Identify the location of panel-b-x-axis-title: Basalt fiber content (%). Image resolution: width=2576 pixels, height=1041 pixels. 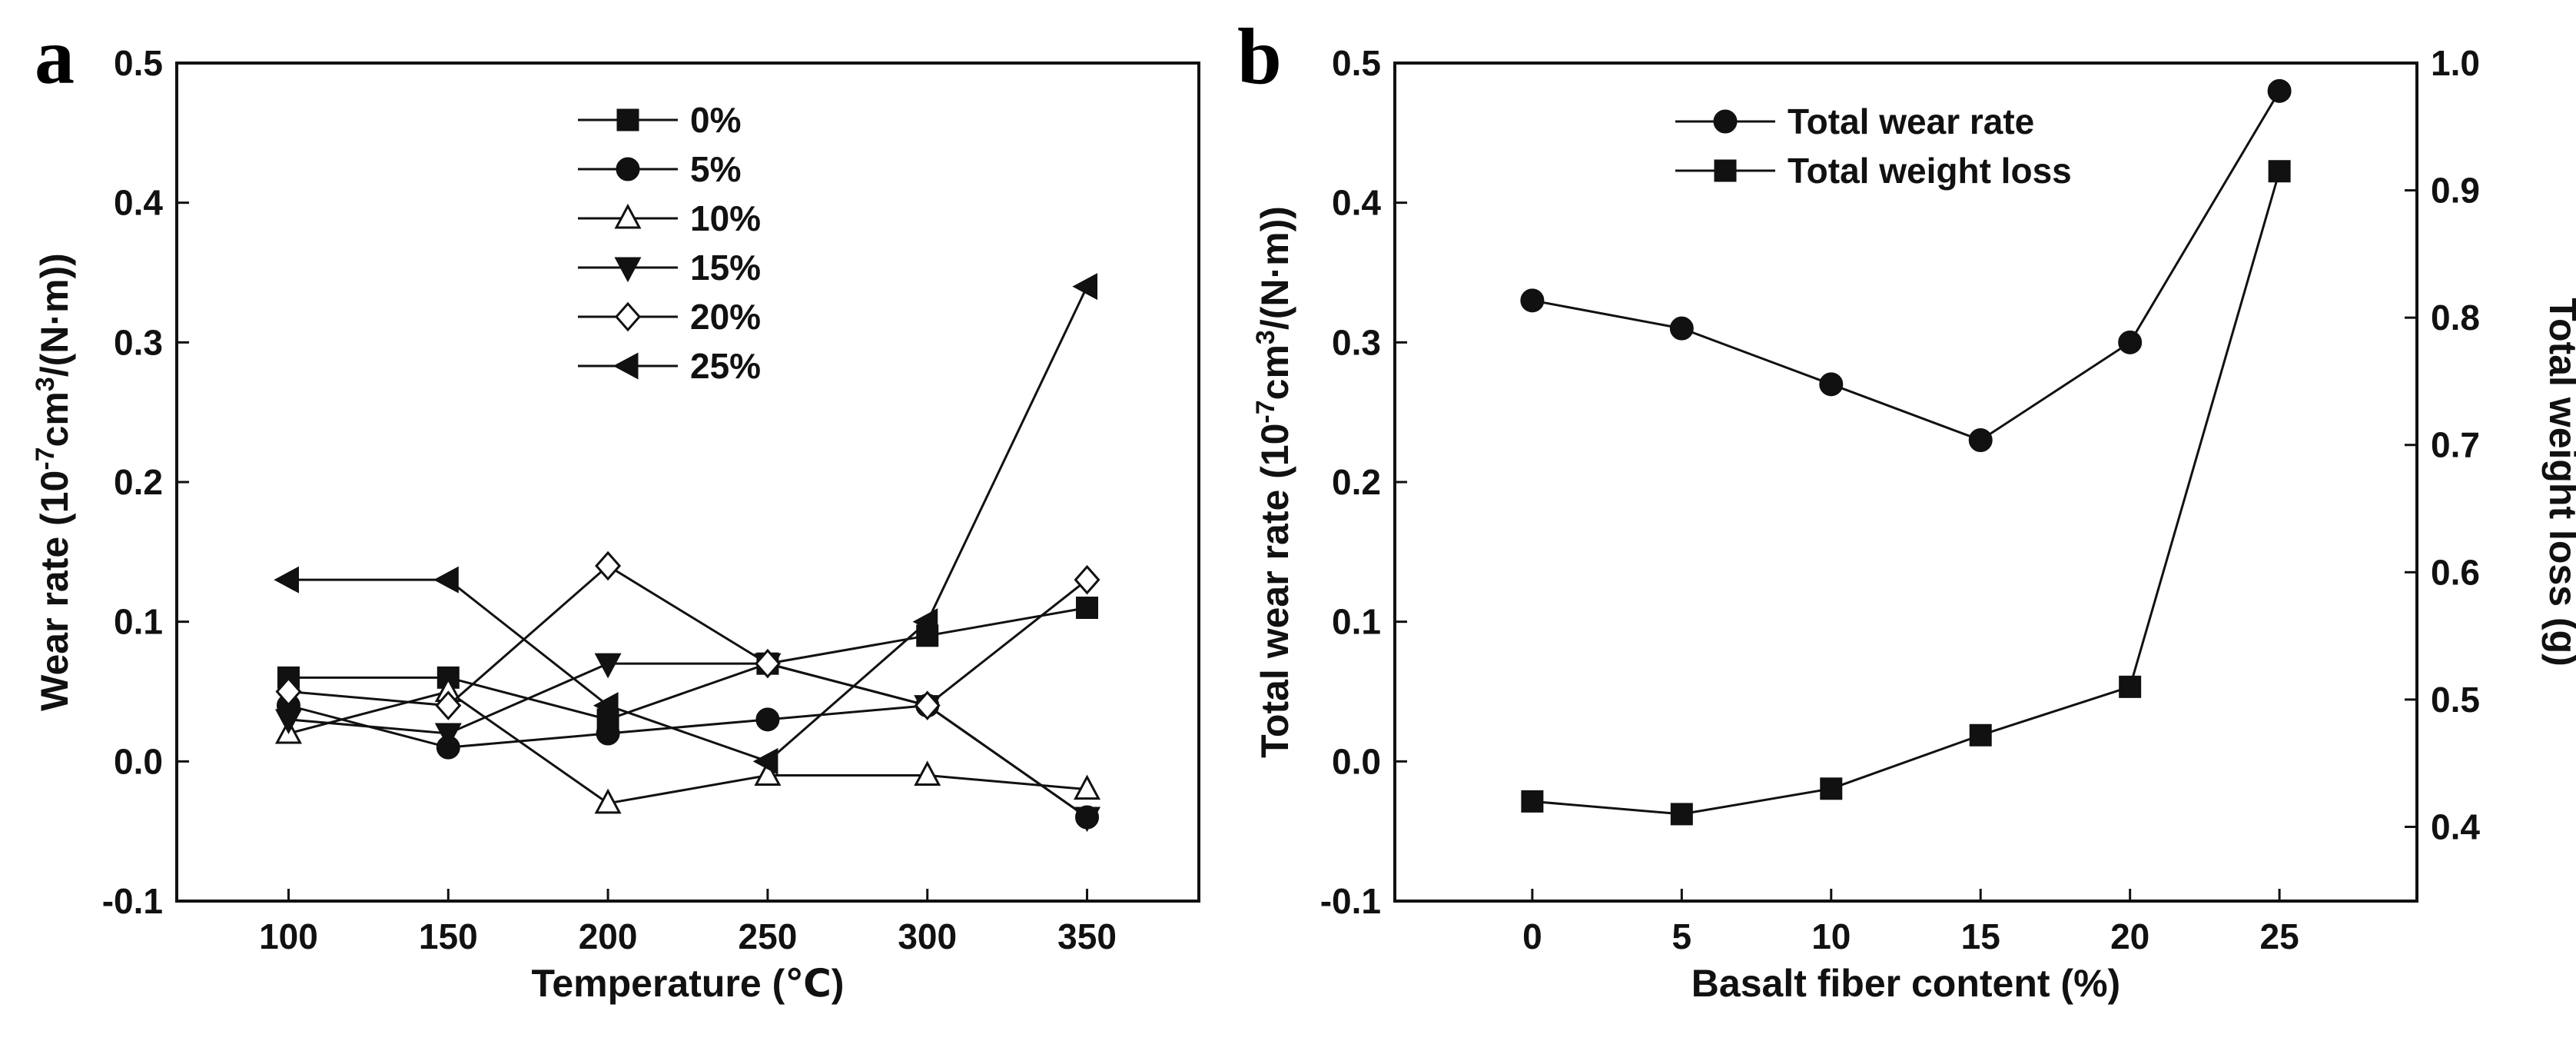
(1906, 984).